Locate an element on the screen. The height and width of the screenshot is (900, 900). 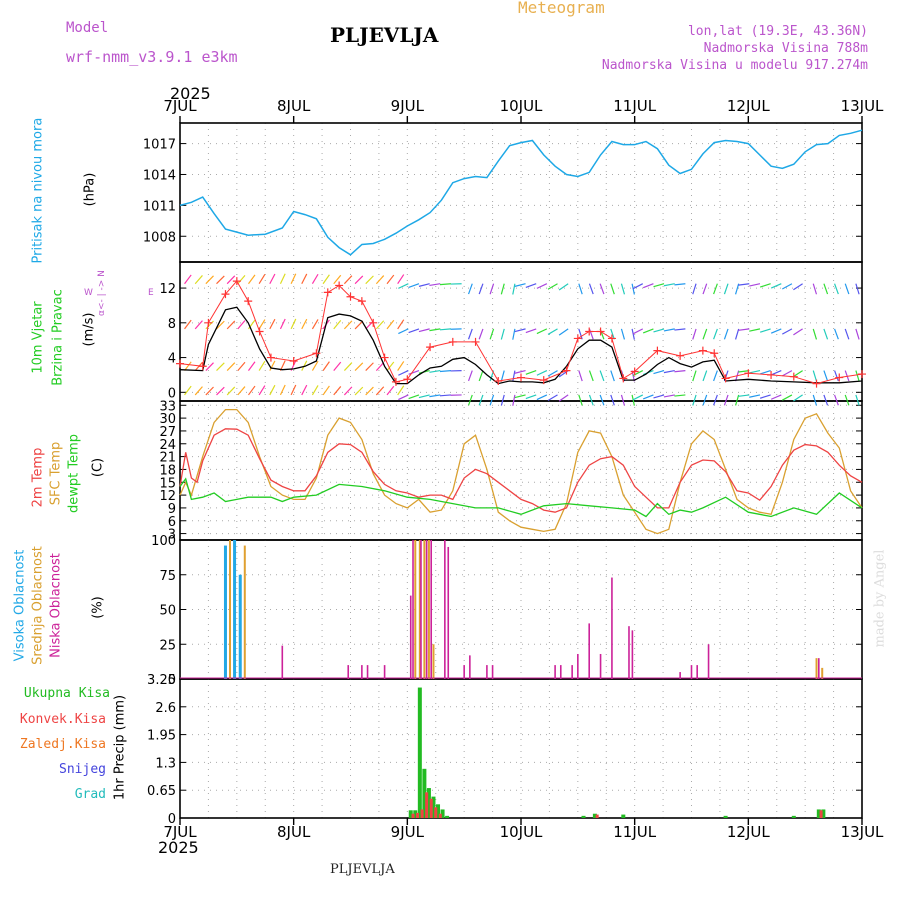
y-tick-label: 27 is located at coordinates (167, 432).